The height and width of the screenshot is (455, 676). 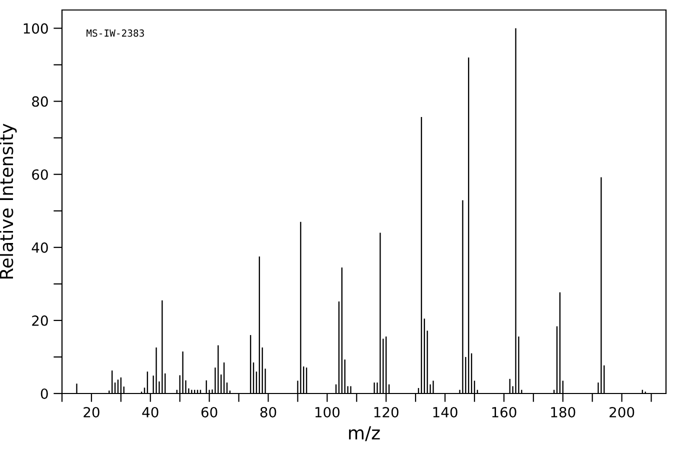 I want to click on y-tick-label: 100, so click(x=36, y=28).